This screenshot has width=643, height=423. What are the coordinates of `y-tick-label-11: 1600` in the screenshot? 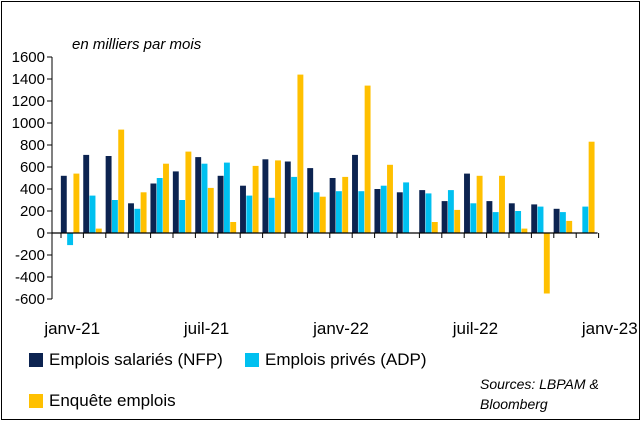 It's located at (28, 57).